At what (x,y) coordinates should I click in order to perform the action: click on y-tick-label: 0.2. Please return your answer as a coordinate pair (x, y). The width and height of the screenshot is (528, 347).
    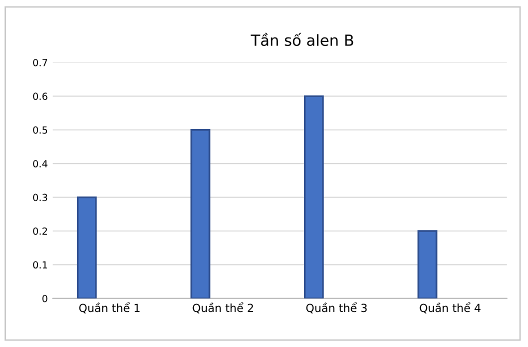
    Looking at the image, I should click on (40, 231).